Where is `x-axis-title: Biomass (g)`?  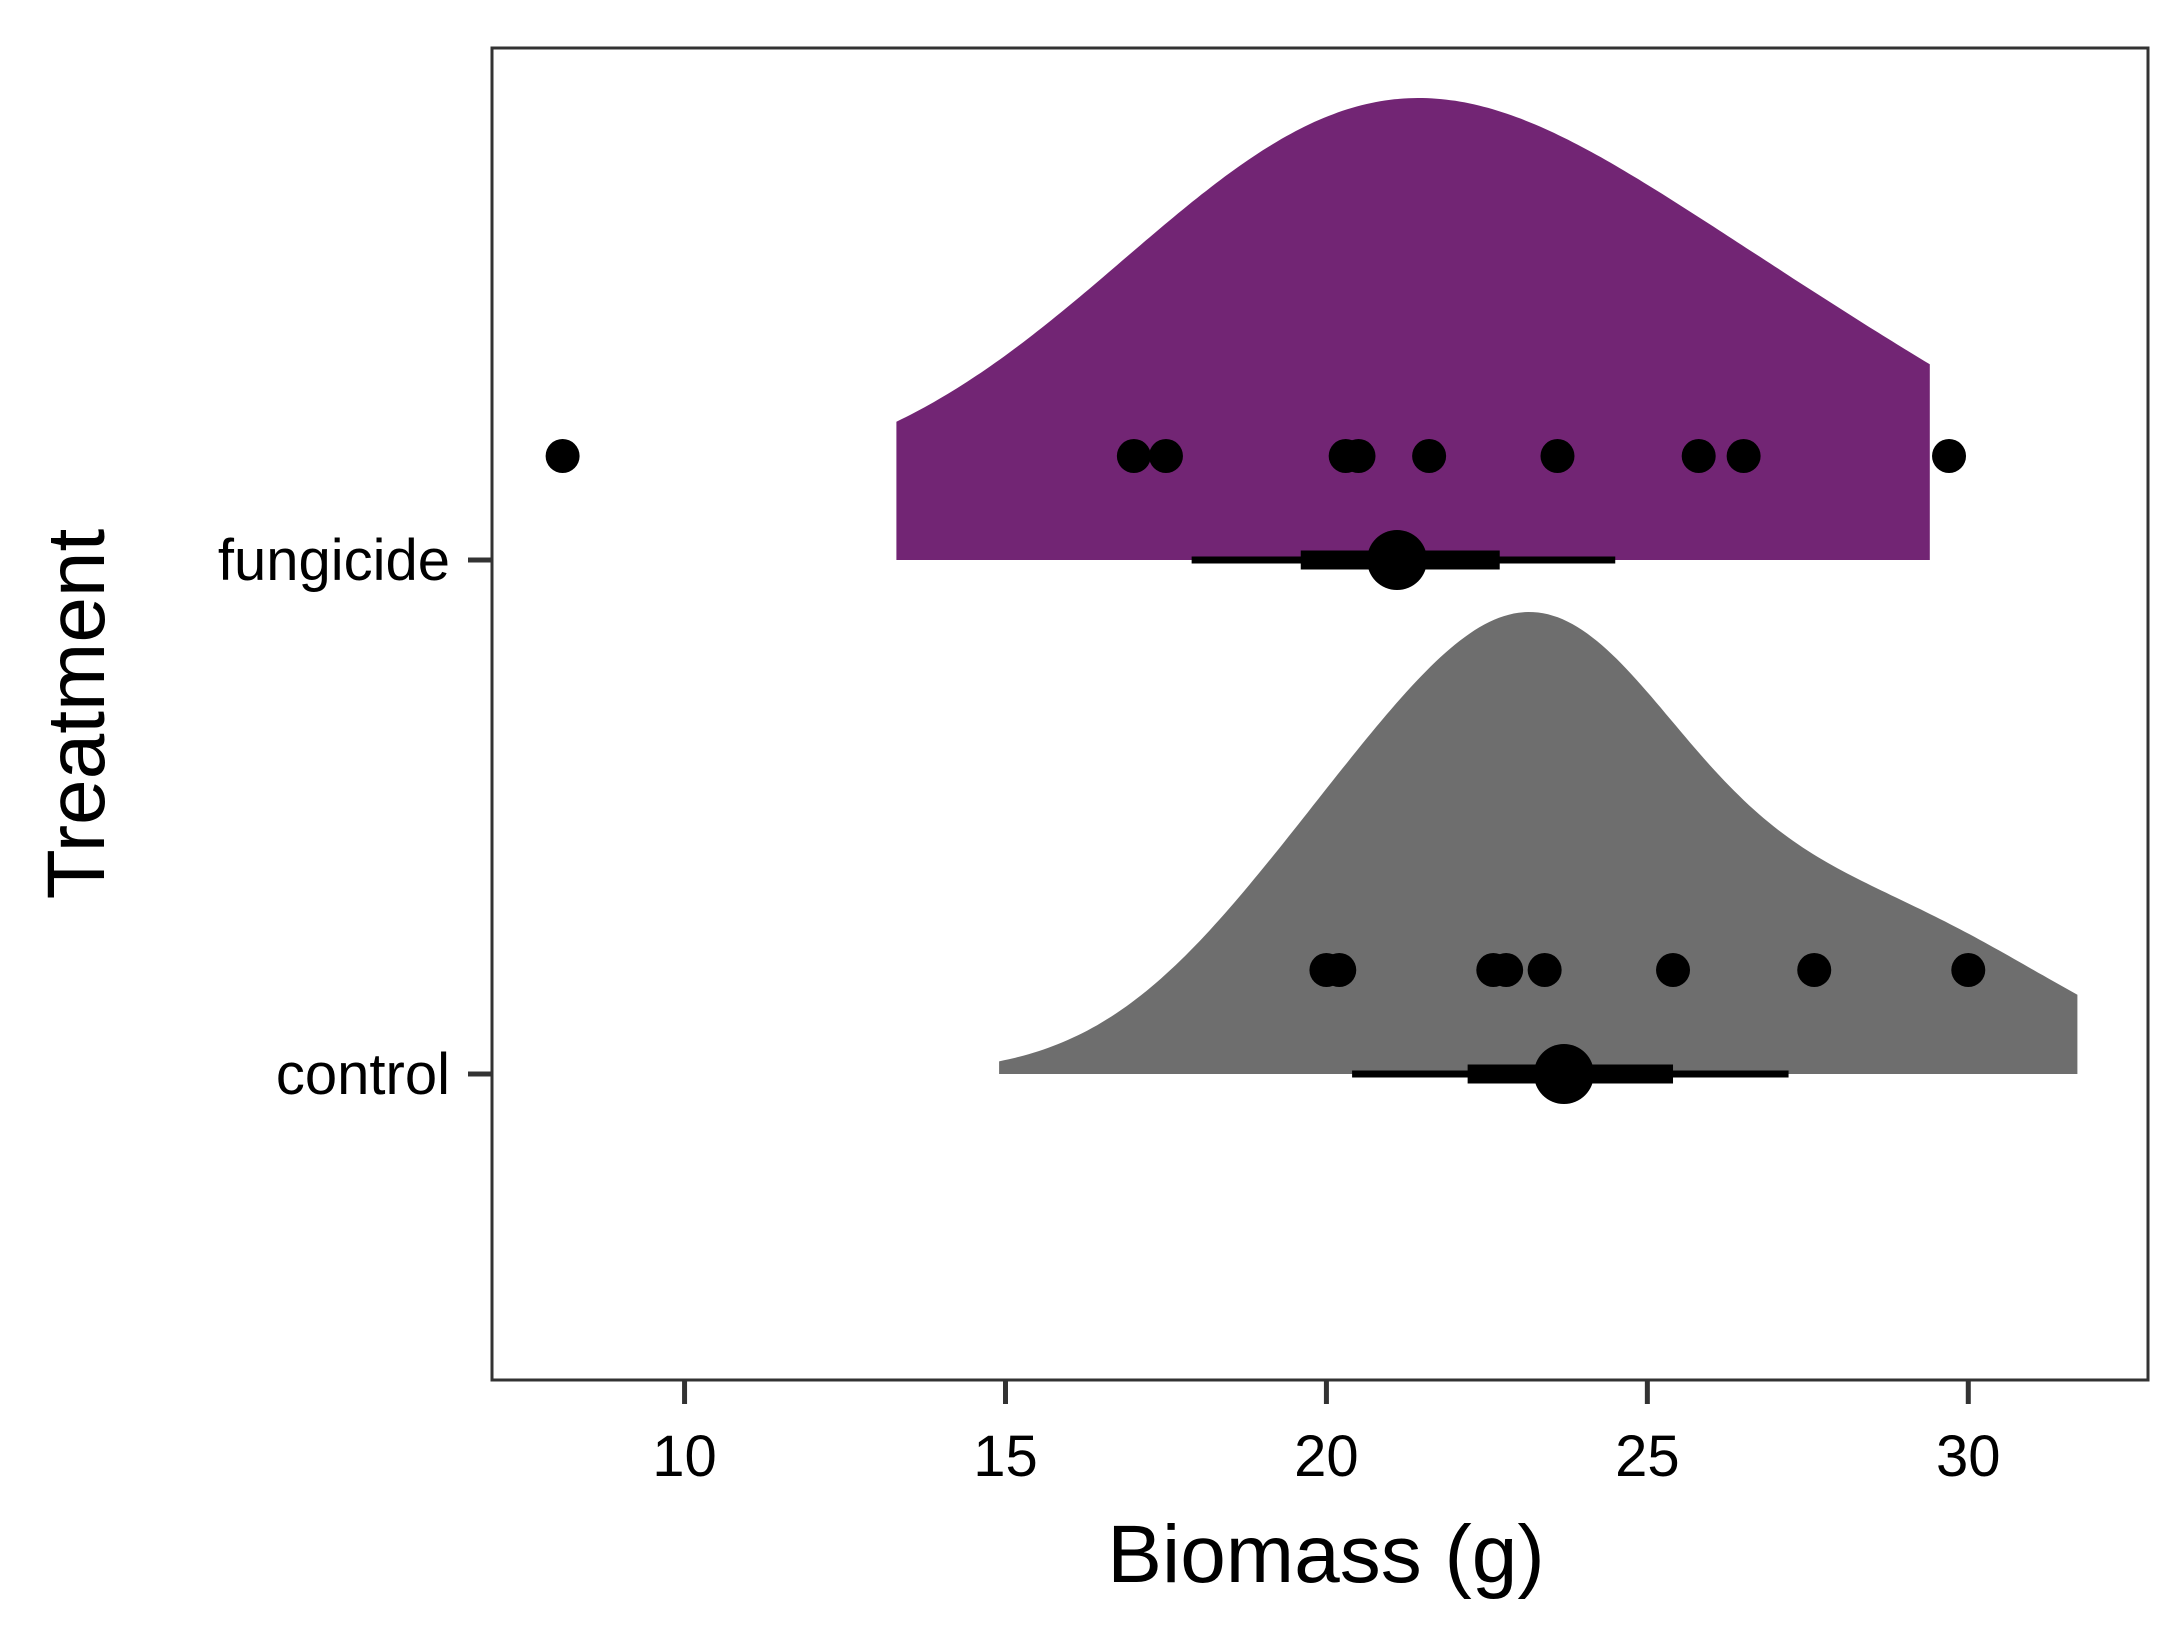 x-axis-title: Biomass (g) is located at coordinates (1325, 1554).